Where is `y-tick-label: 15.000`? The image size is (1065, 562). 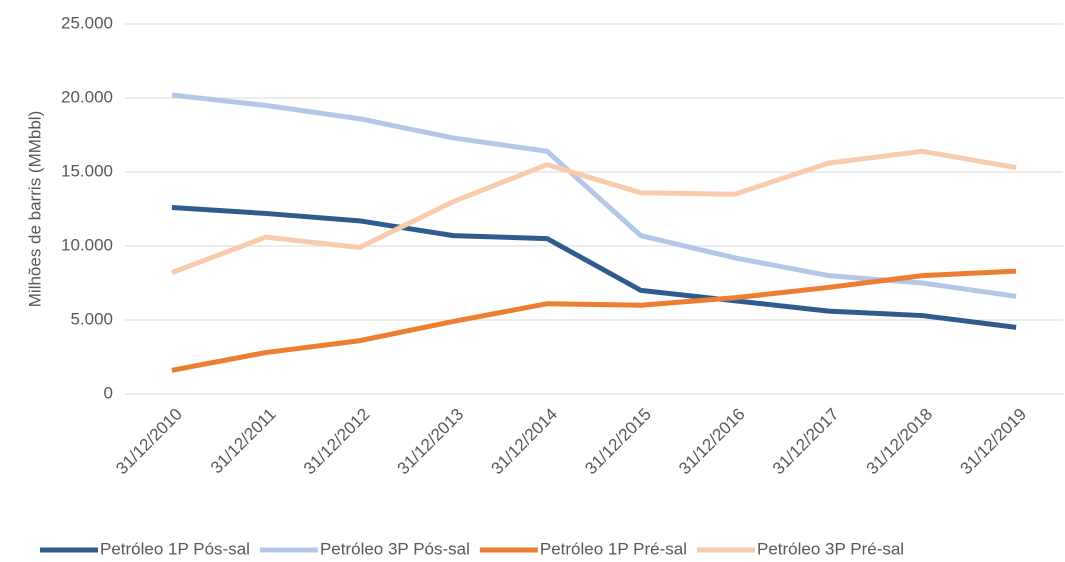 y-tick-label: 15.000 is located at coordinates (87, 170).